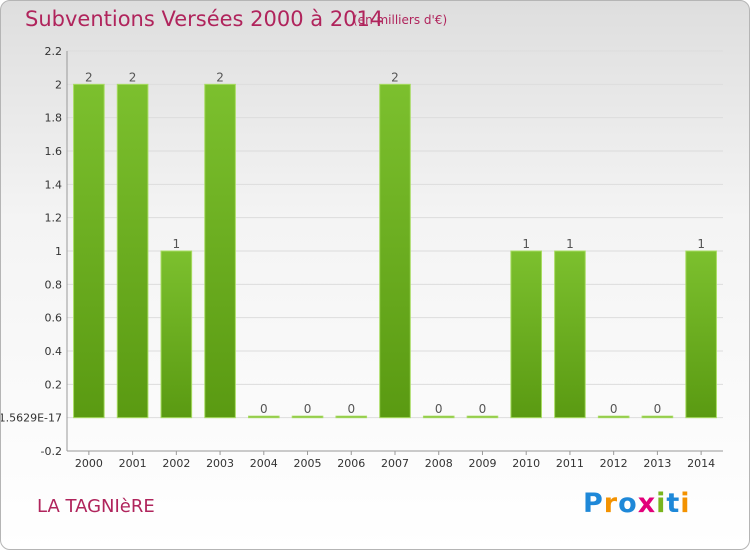  Describe the element at coordinates (263, 417) in the screenshot. I see `bar-2004` at that location.